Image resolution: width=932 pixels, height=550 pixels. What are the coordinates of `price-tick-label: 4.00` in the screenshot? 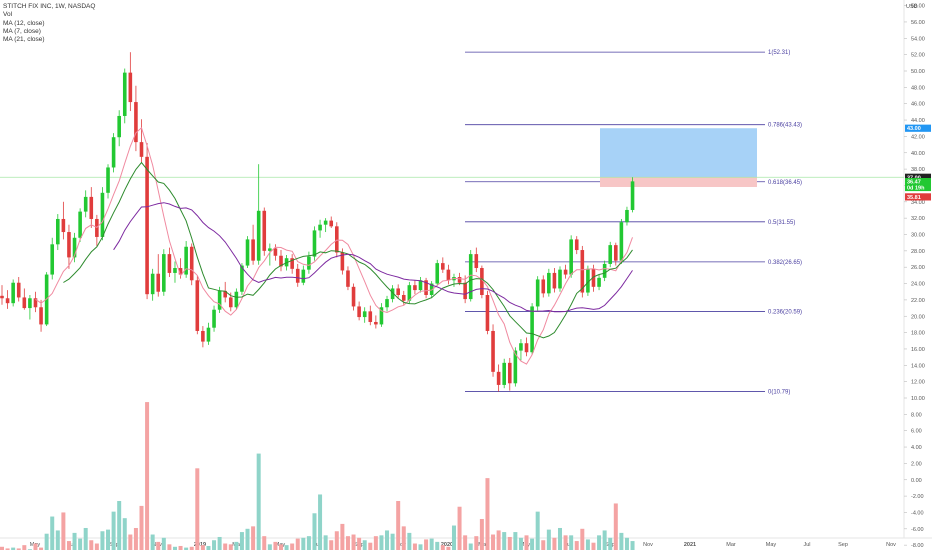 It's located at (916, 448).